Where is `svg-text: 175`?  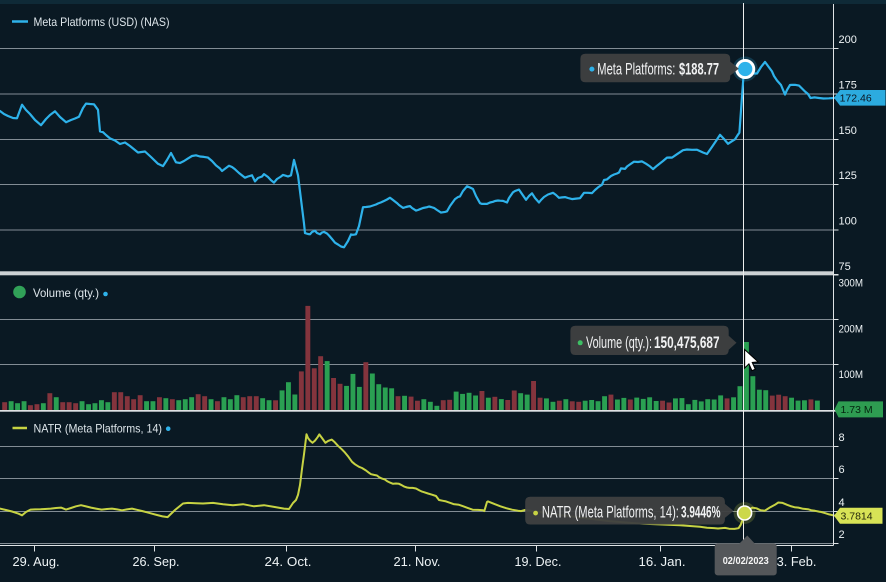 svg-text: 175 is located at coordinates (848, 86).